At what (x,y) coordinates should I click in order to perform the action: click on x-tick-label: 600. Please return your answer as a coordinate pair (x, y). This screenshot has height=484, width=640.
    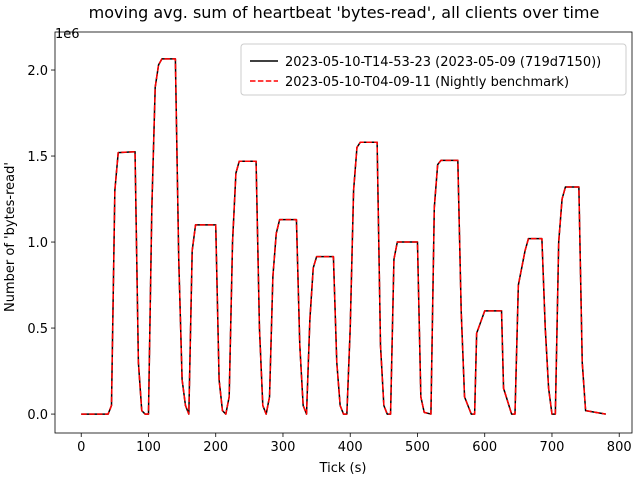
    Looking at the image, I should click on (484, 447).